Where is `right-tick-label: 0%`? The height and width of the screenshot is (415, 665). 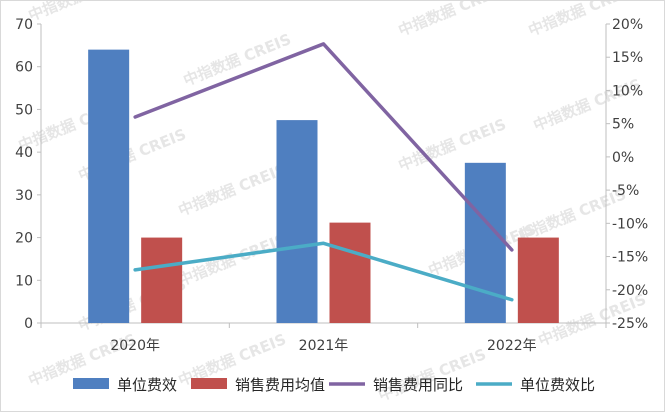
right-tick-label: 0% is located at coordinates (623, 158).